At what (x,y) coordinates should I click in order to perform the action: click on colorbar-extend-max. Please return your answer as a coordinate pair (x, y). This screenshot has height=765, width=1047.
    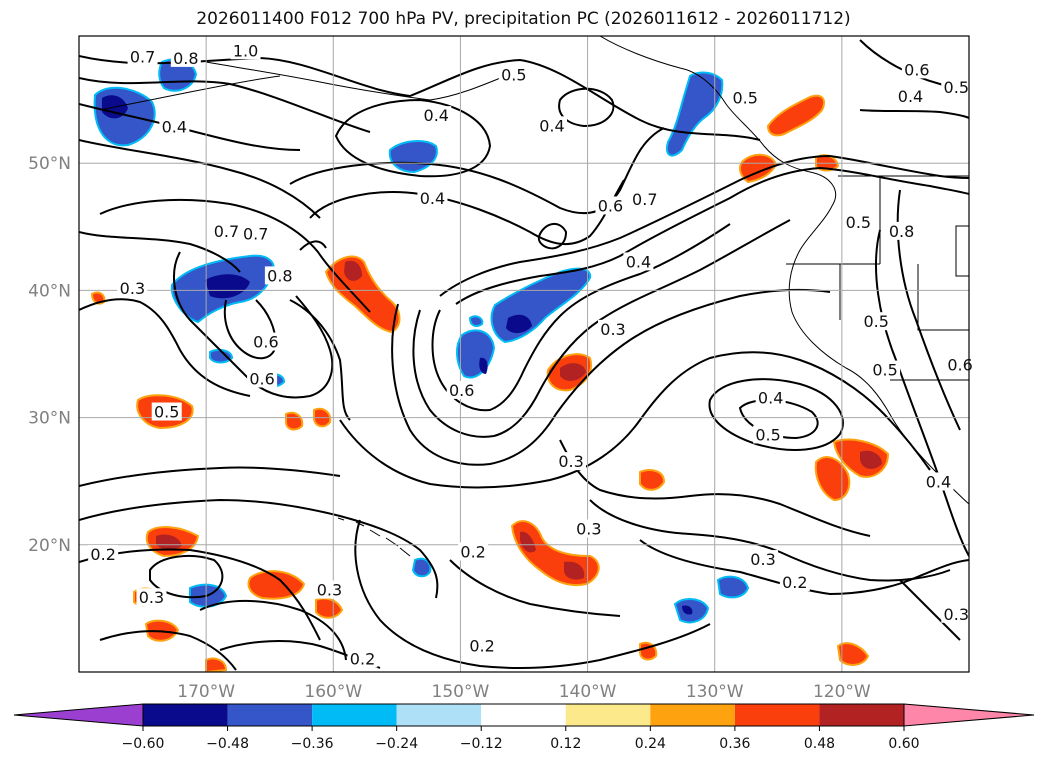
    Looking at the image, I should click on (969, 715).